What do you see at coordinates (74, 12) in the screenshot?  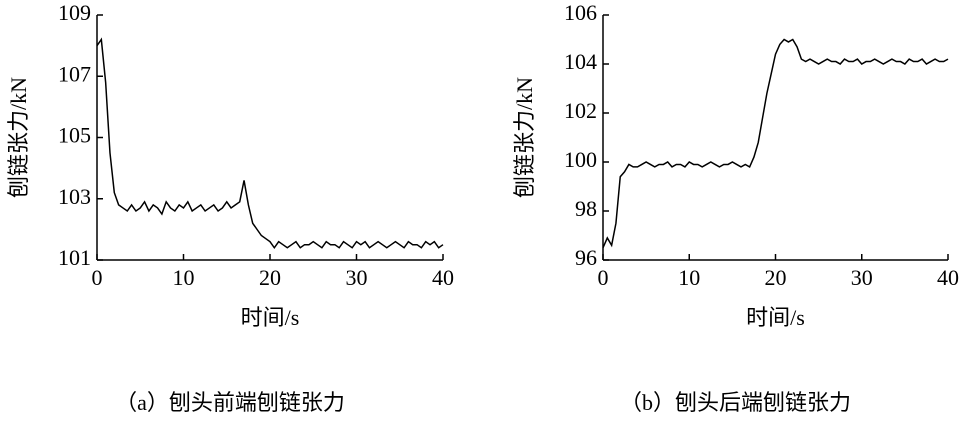 I see `y-tick-label: 109` at bounding box center [74, 12].